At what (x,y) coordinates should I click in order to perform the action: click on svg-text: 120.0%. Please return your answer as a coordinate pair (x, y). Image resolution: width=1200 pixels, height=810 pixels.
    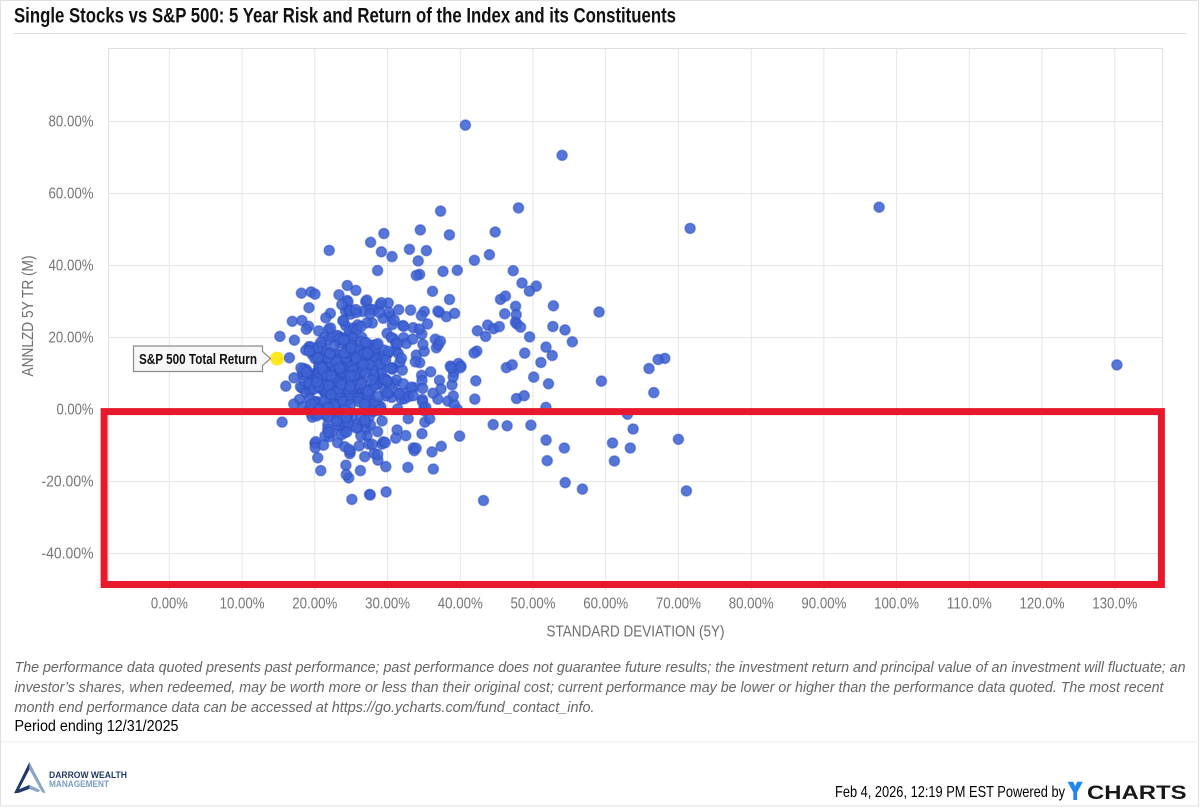
    Looking at the image, I should click on (1042, 604).